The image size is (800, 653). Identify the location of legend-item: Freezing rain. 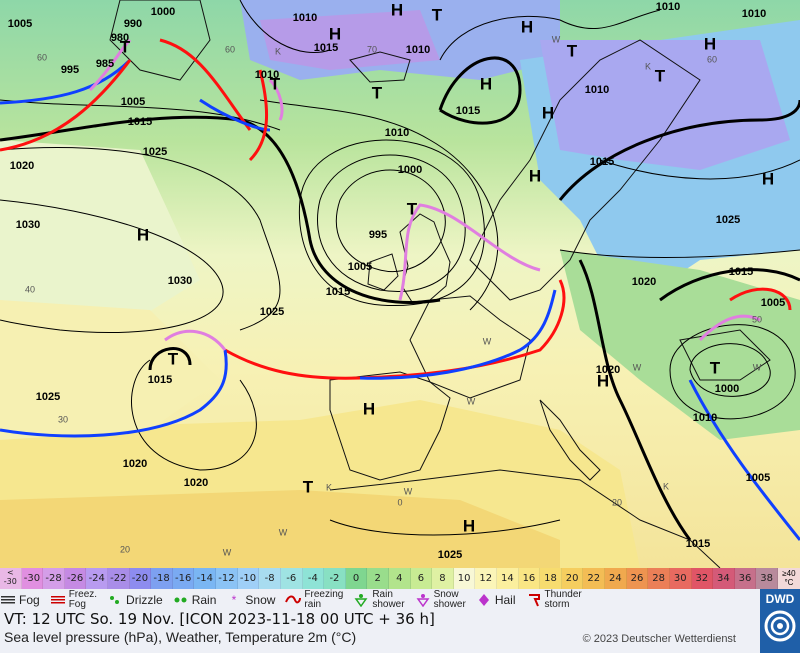
(314, 600).